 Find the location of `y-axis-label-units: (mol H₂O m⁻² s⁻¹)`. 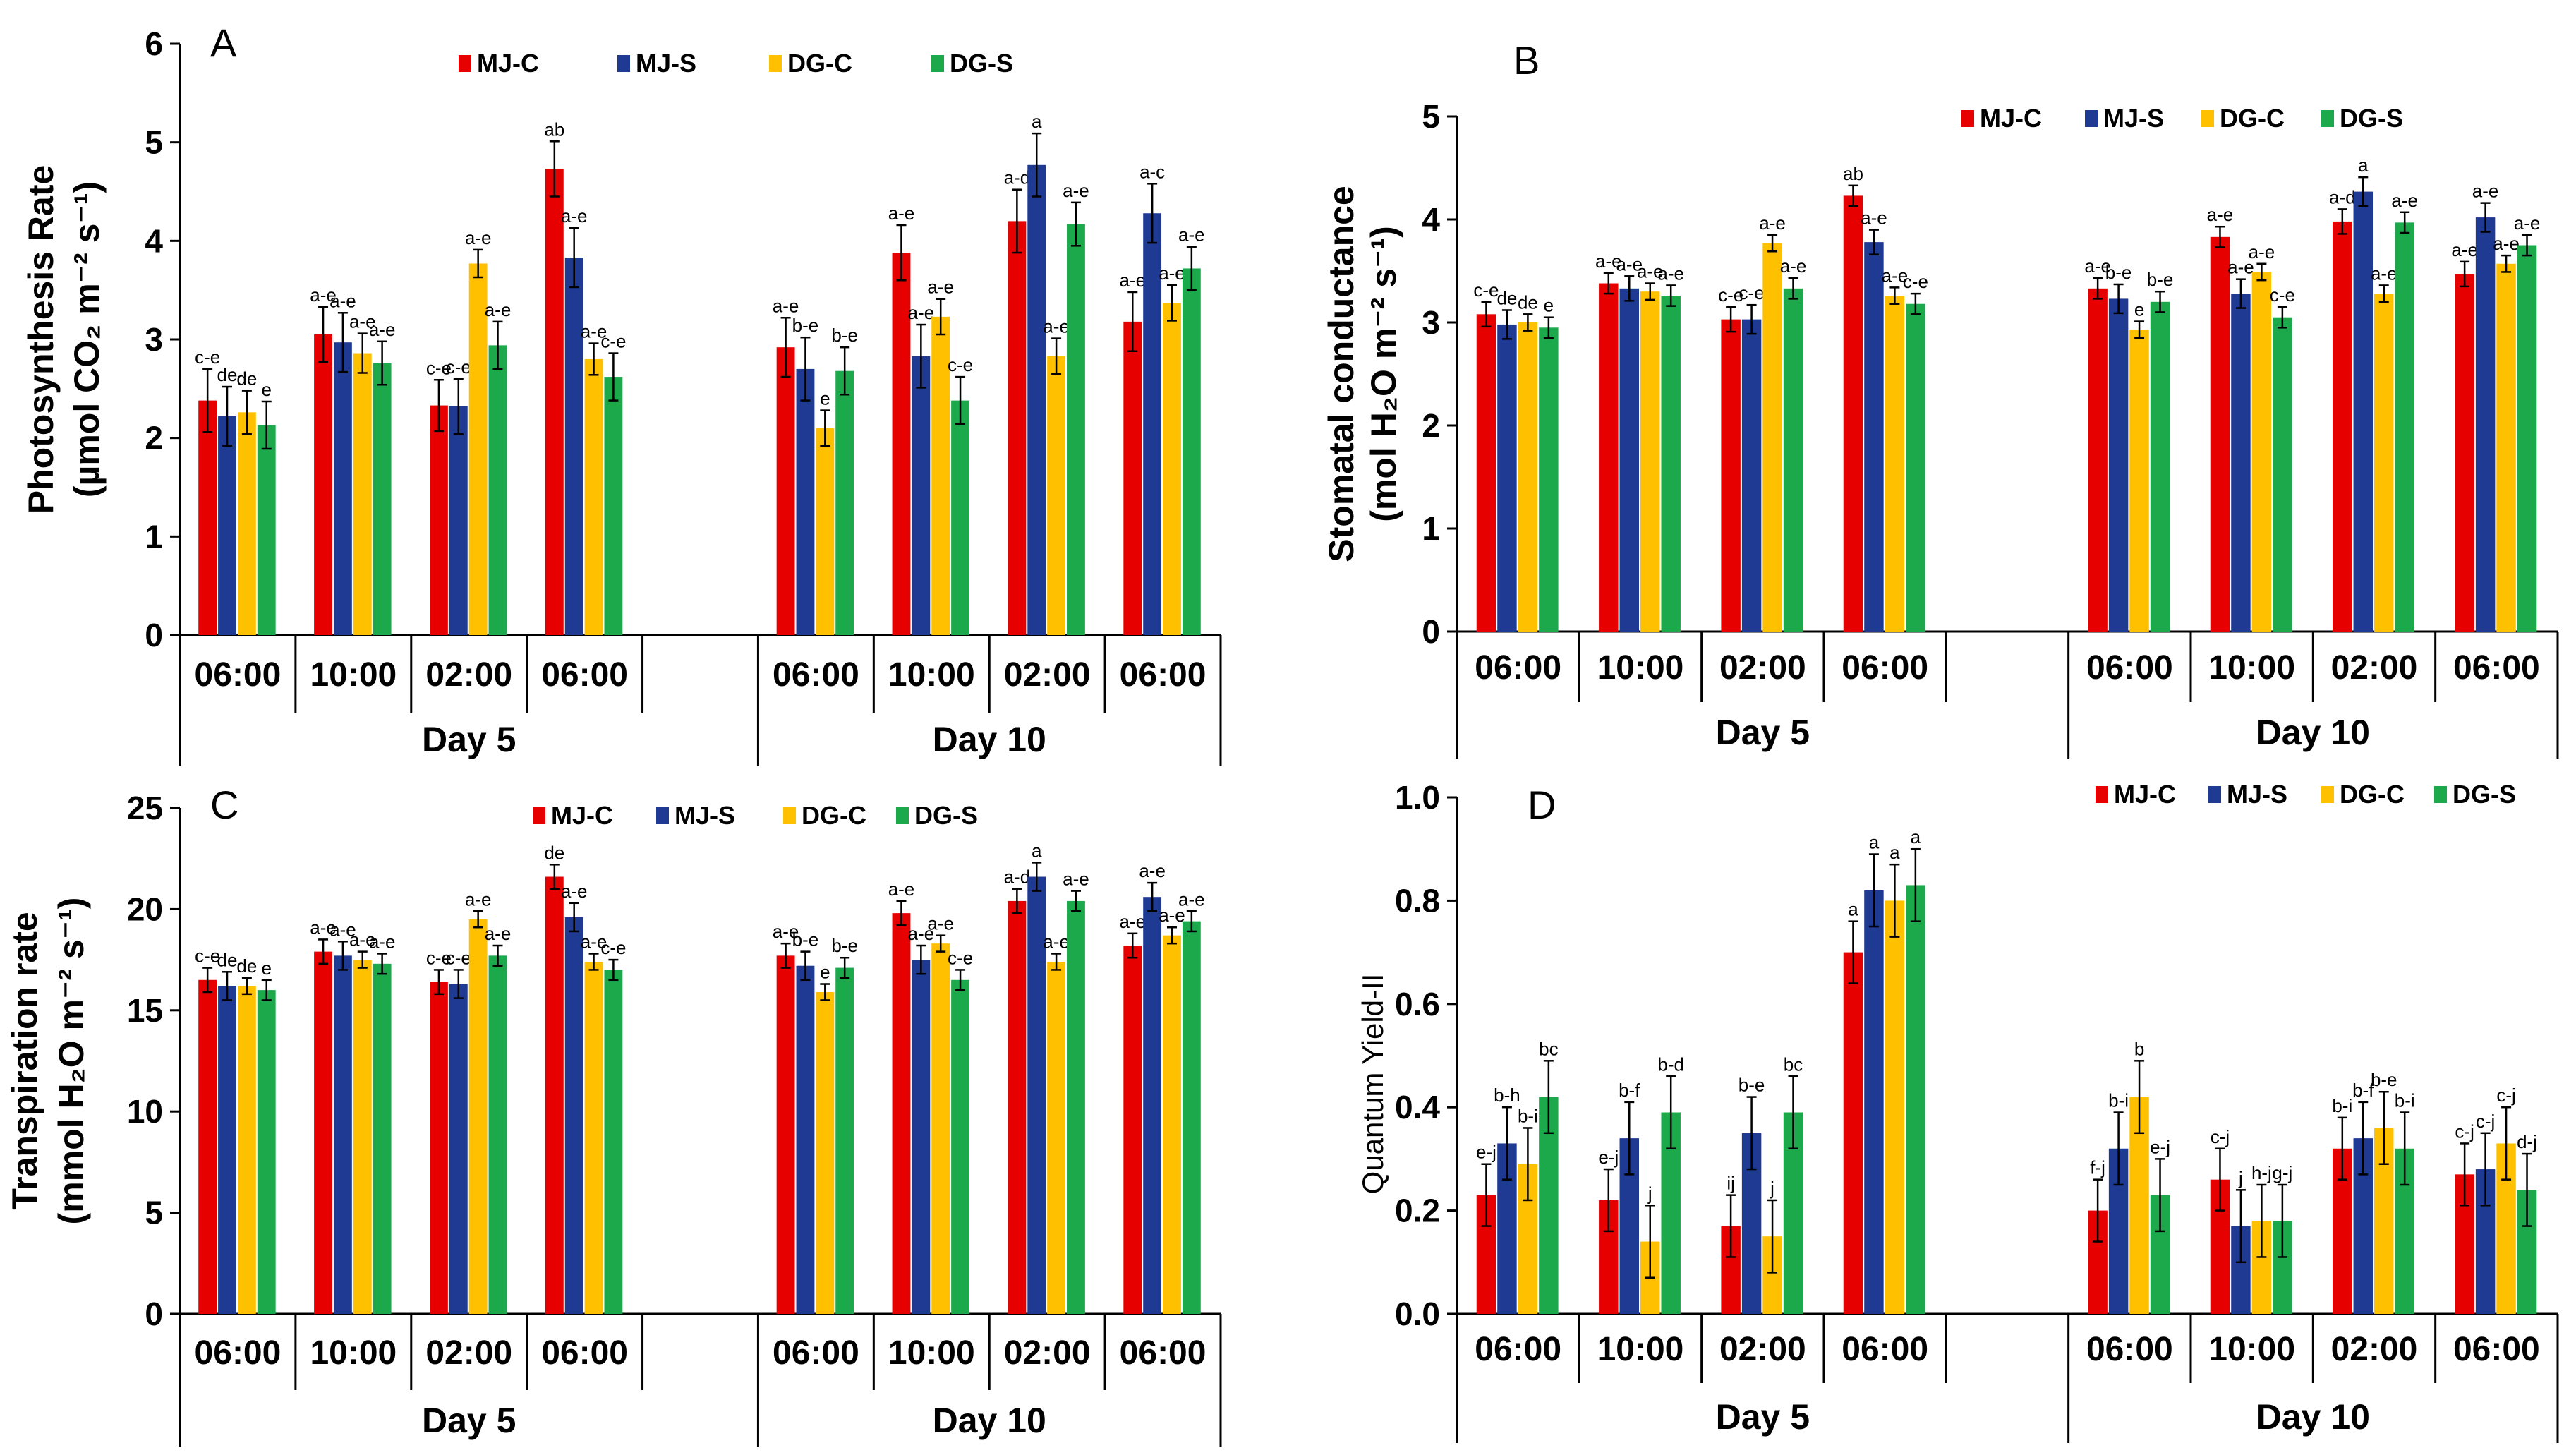

y-axis-label-units: (mol H₂O m⁻² s⁻¹) is located at coordinates (1384, 373).